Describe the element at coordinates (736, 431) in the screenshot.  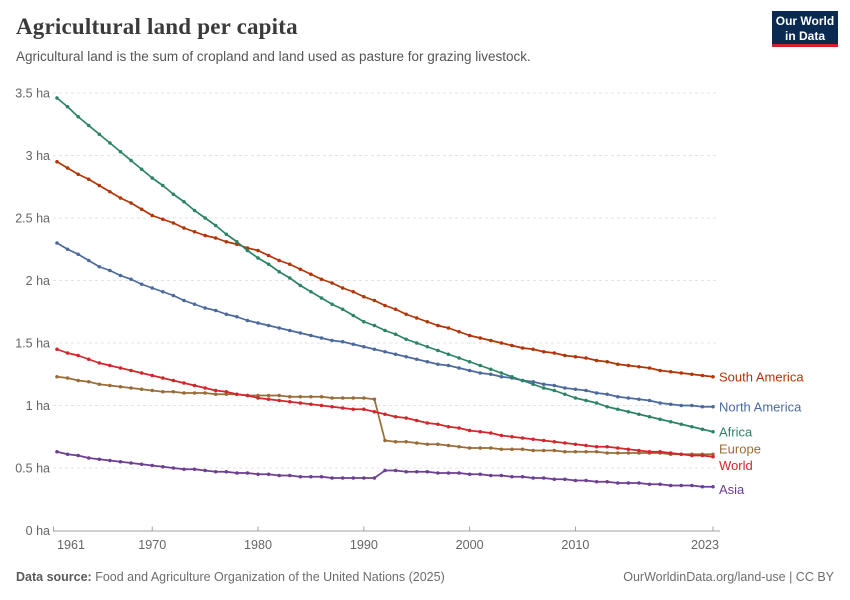
I see `series-label-africa: Africa` at that location.